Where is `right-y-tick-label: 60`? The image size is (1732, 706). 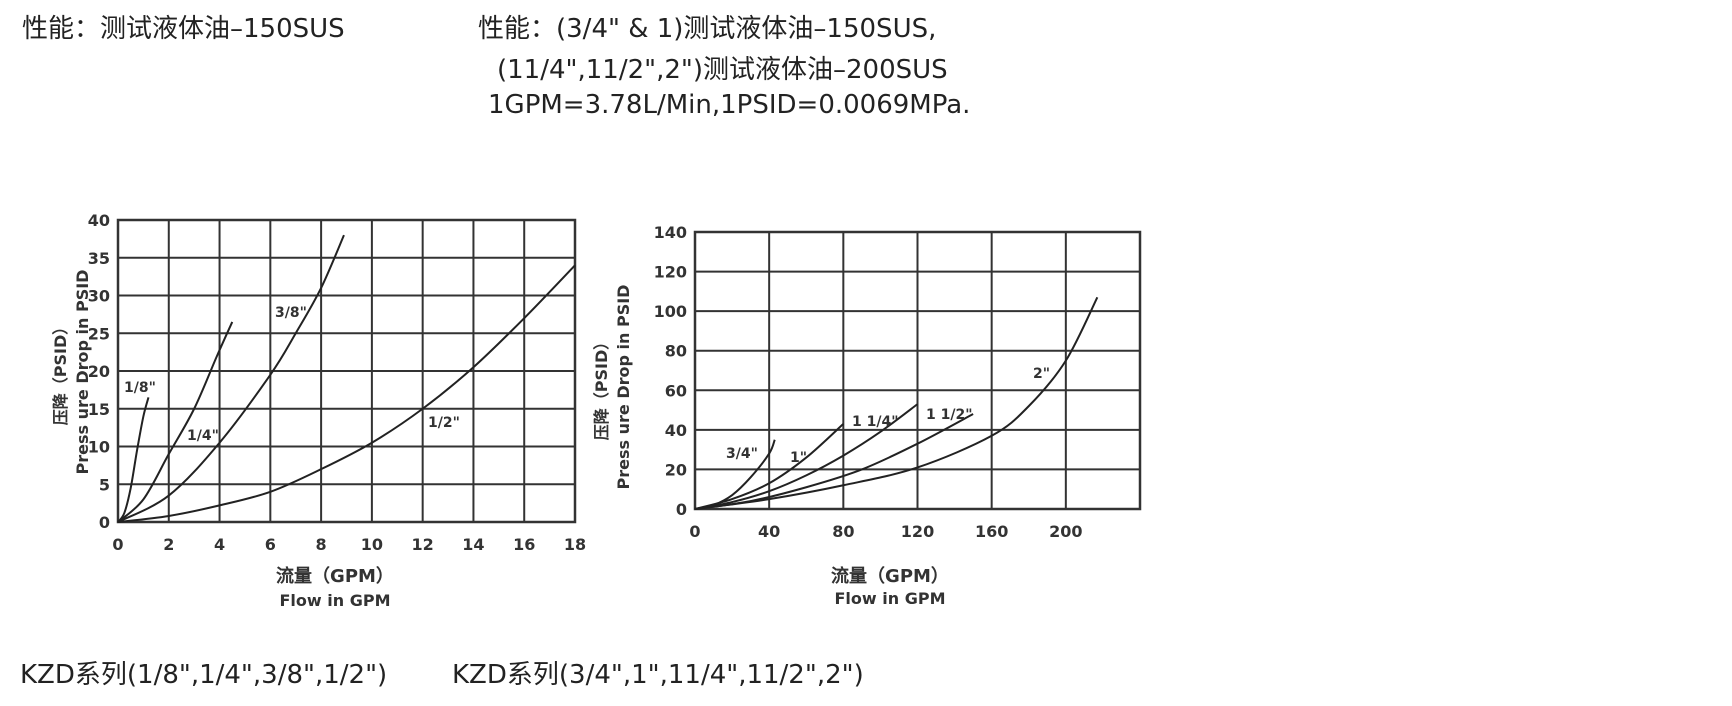
right-y-tick-label: 60 is located at coordinates (676, 390).